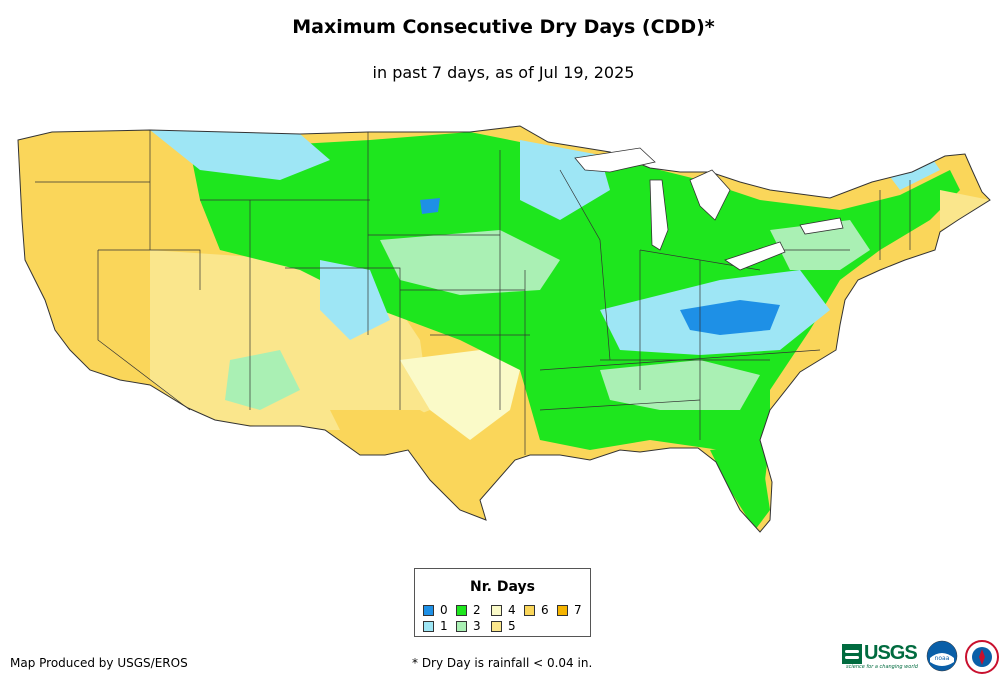 The image size is (1007, 691). Describe the element at coordinates (468, 626) in the screenshot. I see `legend-item-3: 3` at that location.